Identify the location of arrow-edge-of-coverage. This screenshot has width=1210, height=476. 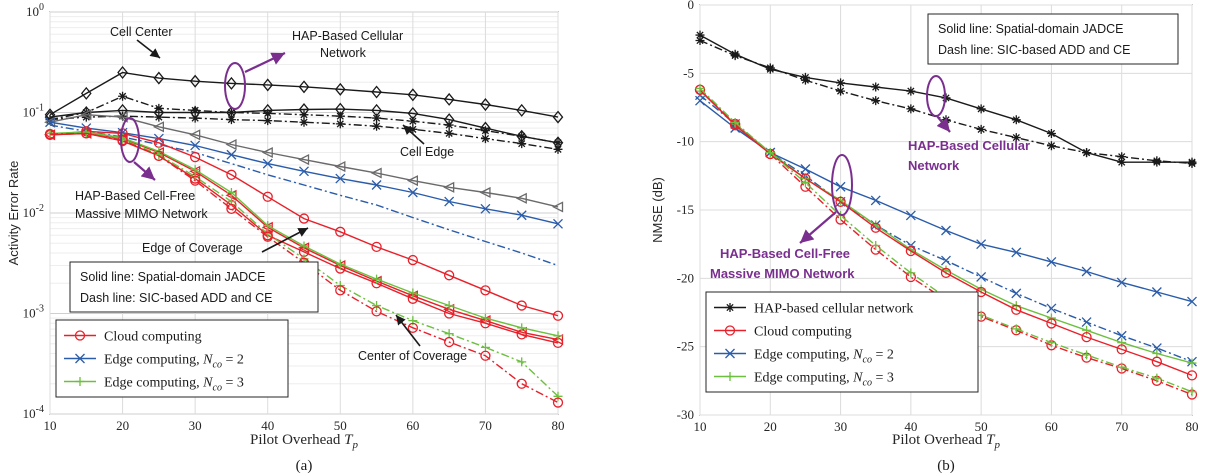
(285, 240).